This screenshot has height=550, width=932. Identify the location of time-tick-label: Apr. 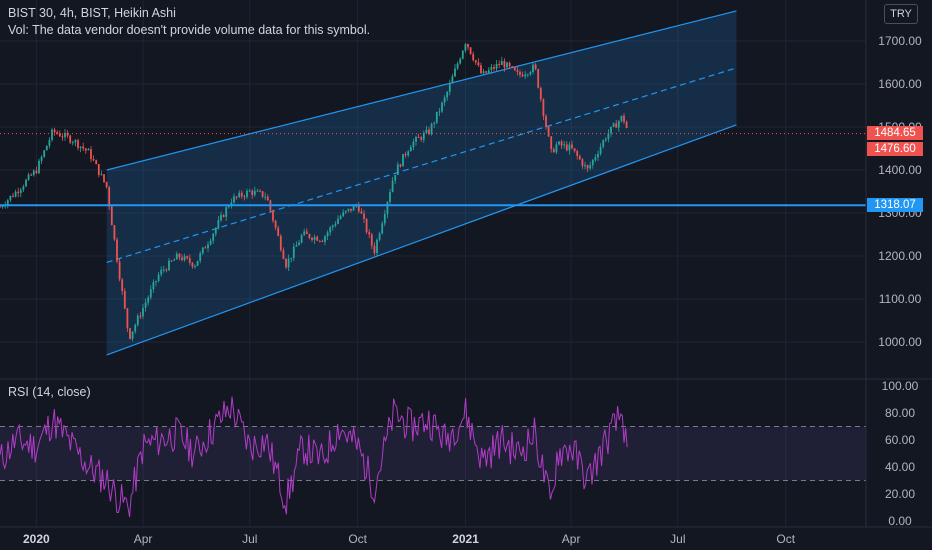
(571, 539).